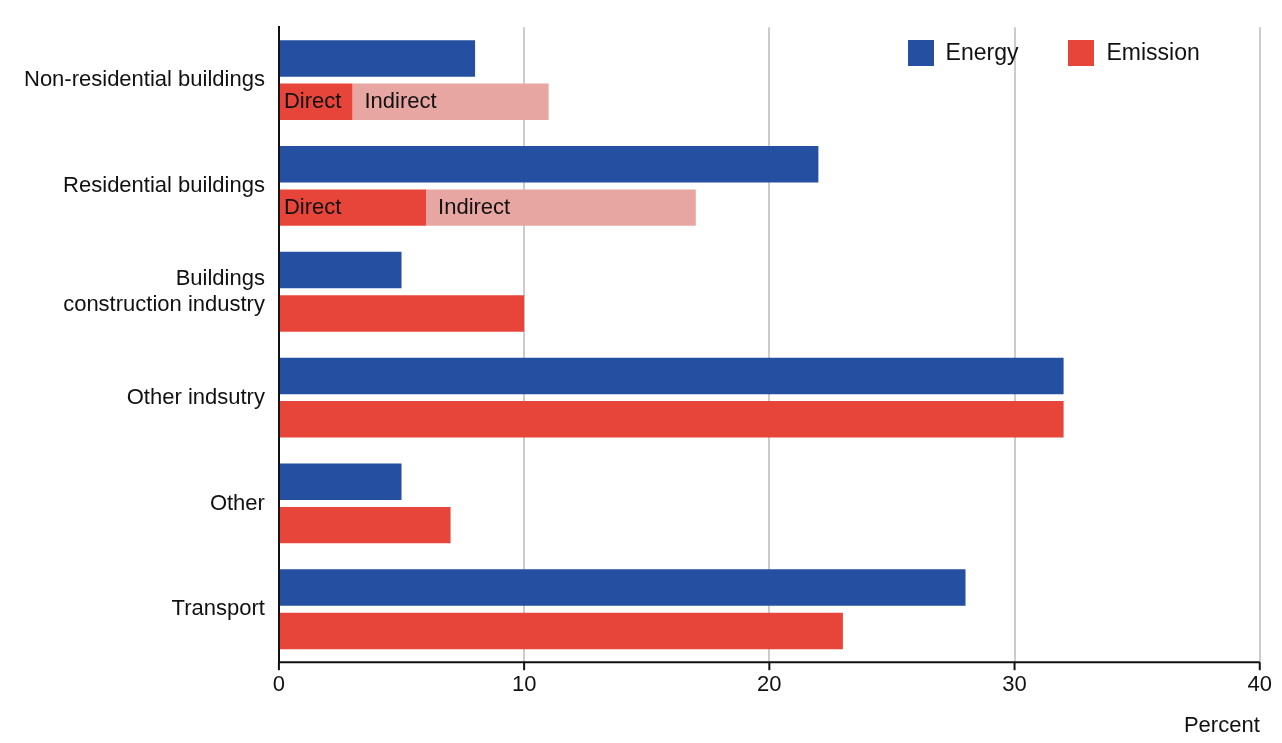  I want to click on x-tick-label: 10, so click(524, 684).